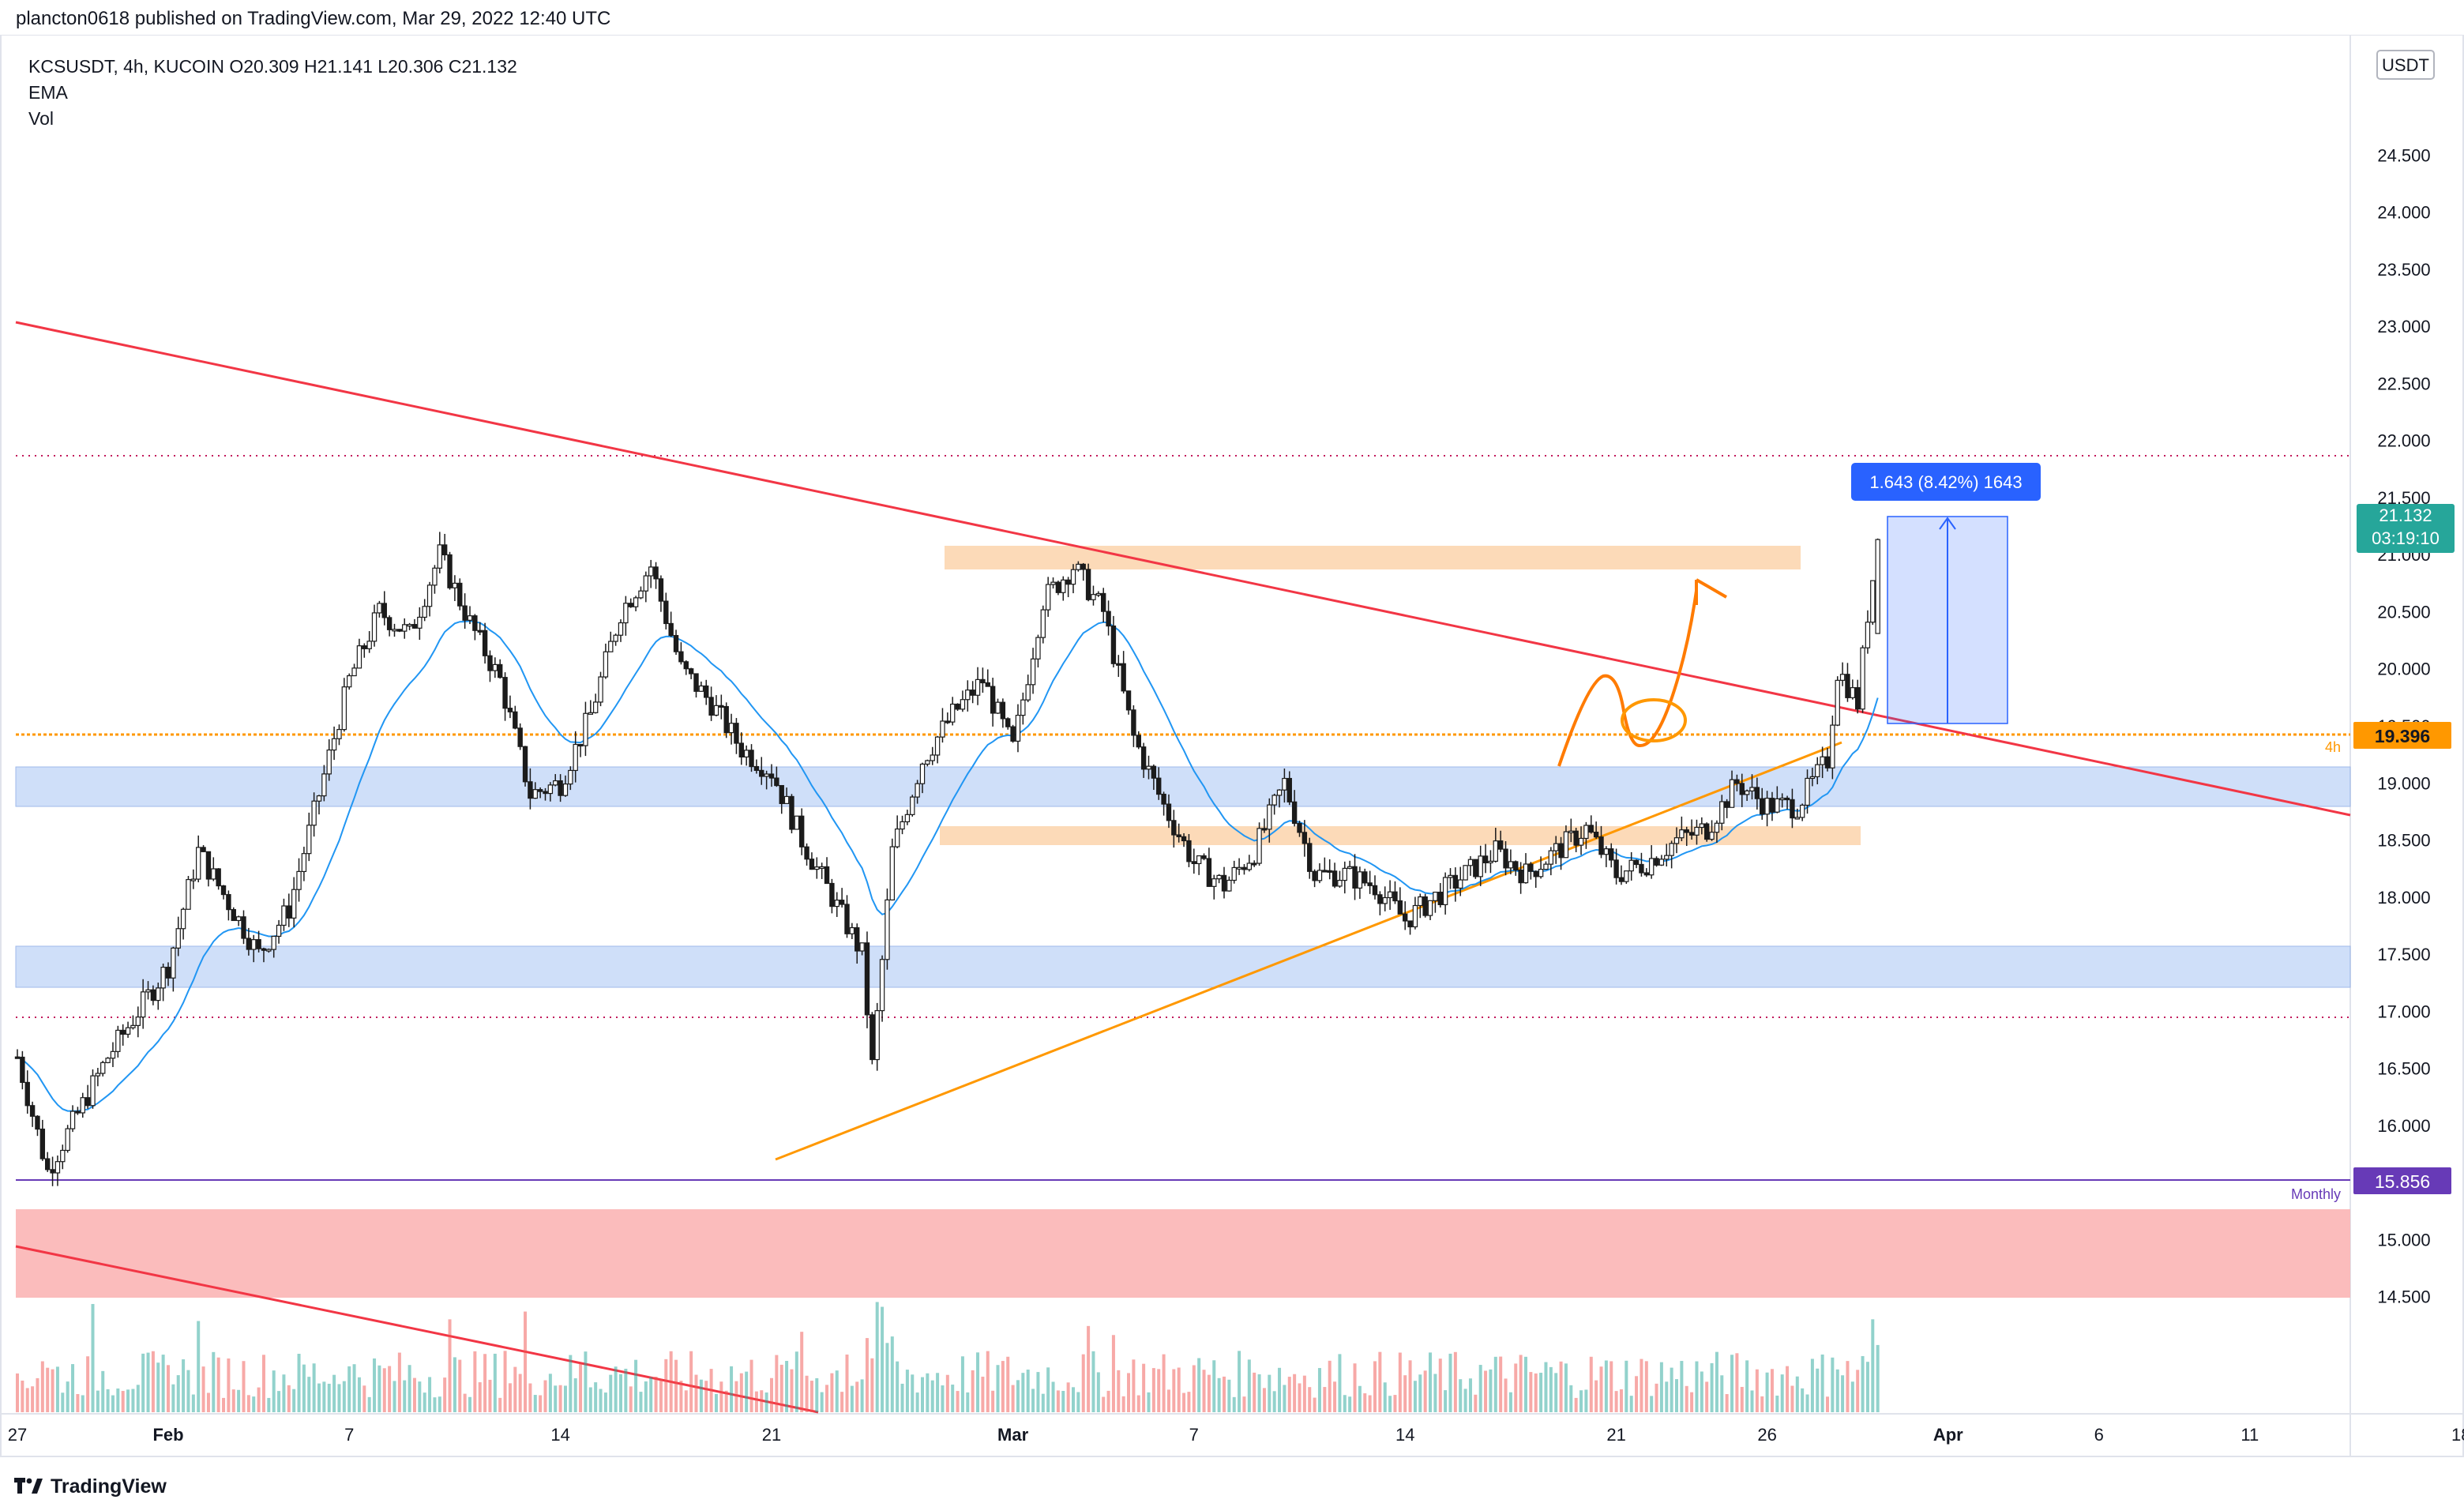  I want to click on monthly-badge-bg, so click(2402, 1180).